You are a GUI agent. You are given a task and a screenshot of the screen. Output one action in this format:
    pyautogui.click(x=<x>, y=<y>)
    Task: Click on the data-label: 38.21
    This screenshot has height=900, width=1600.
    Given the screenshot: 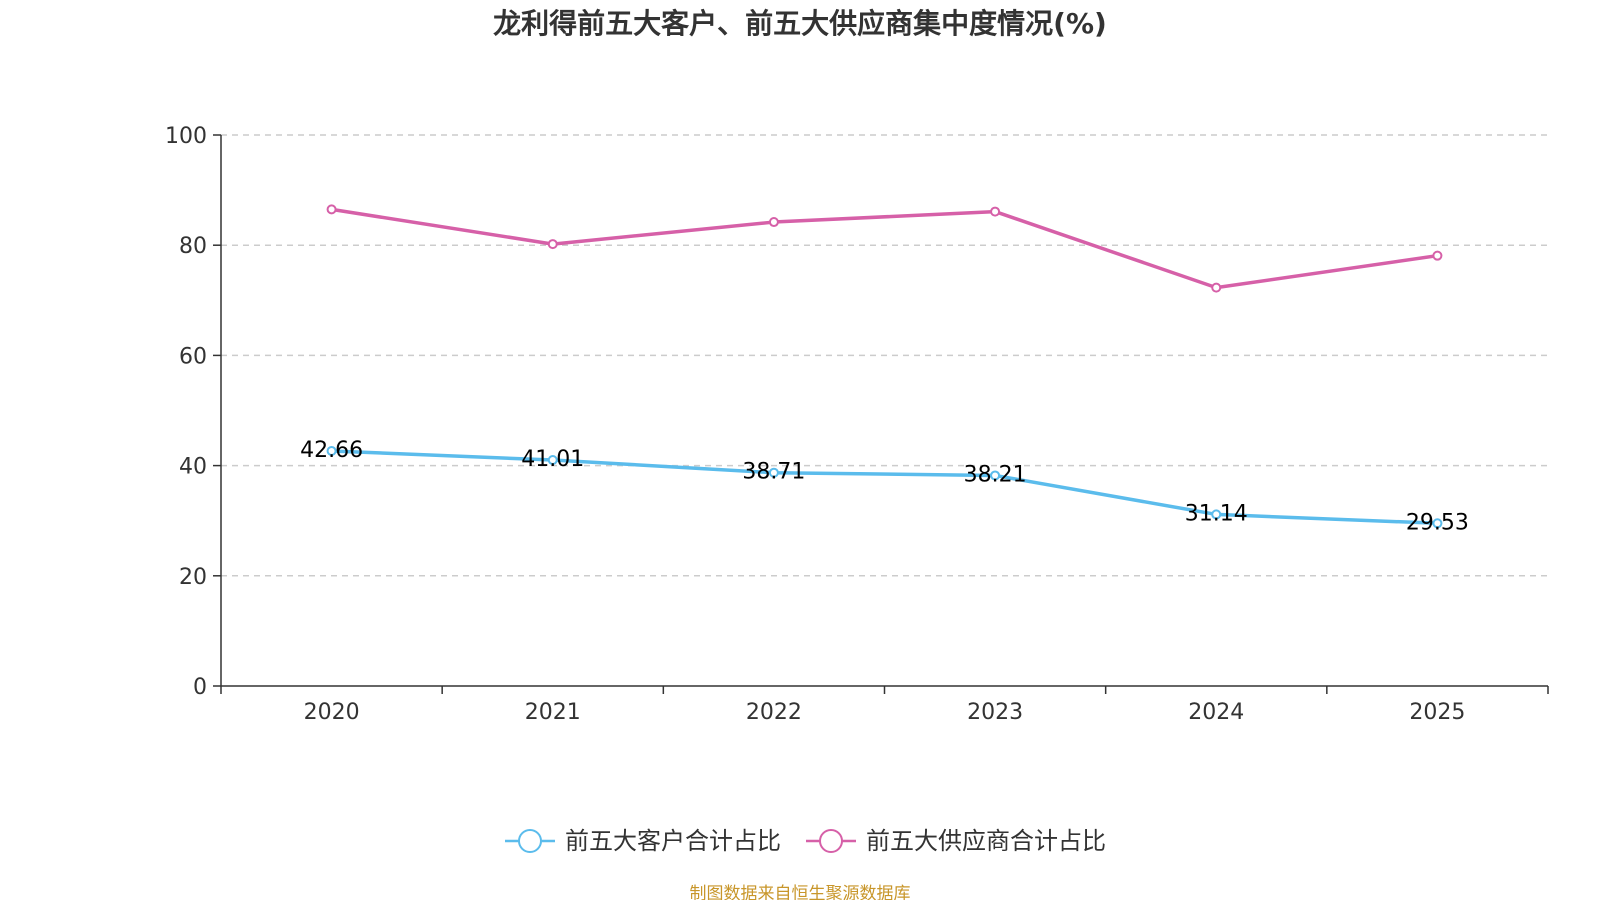 What is the action you would take?
    pyautogui.click(x=995, y=474)
    